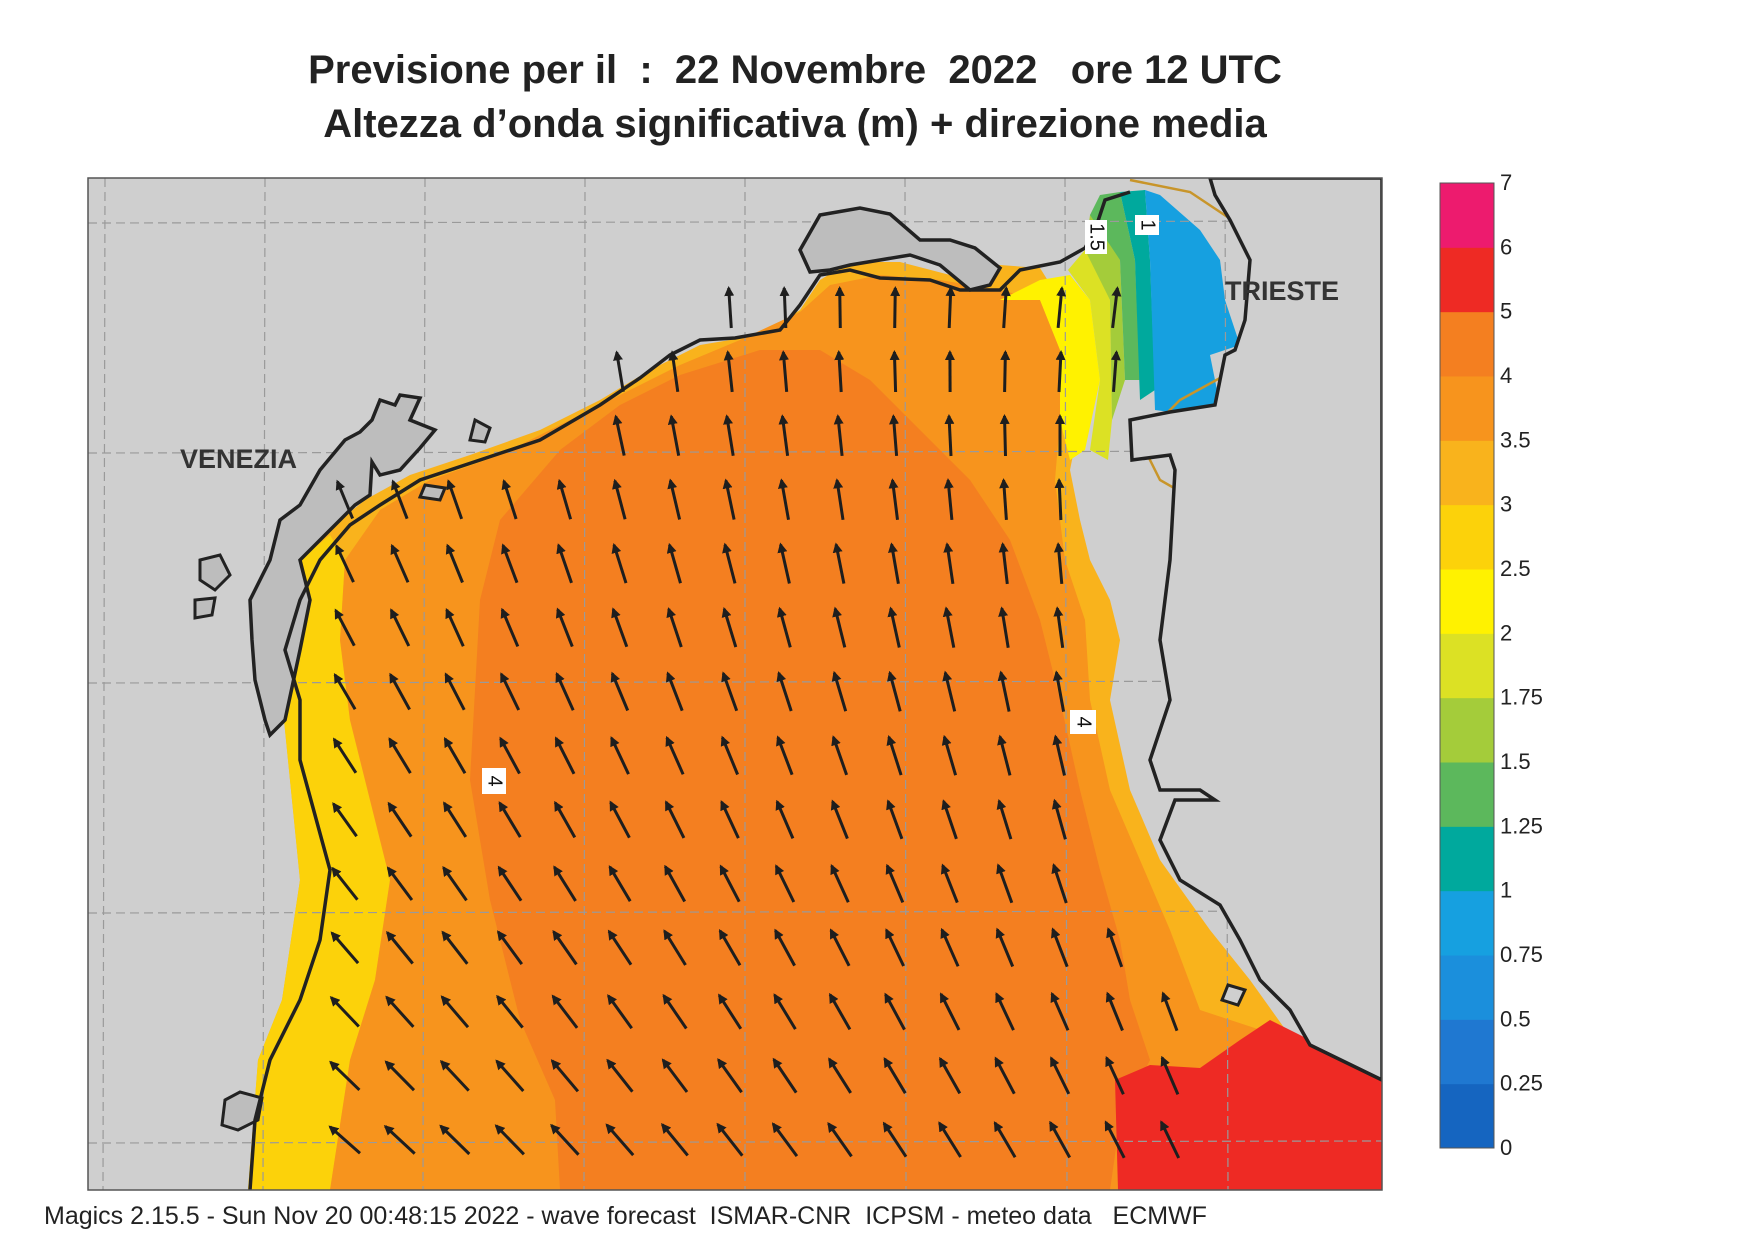 The height and width of the screenshot is (1242, 1755). I want to click on sea-band-2-2.5, so click(1050, 367).